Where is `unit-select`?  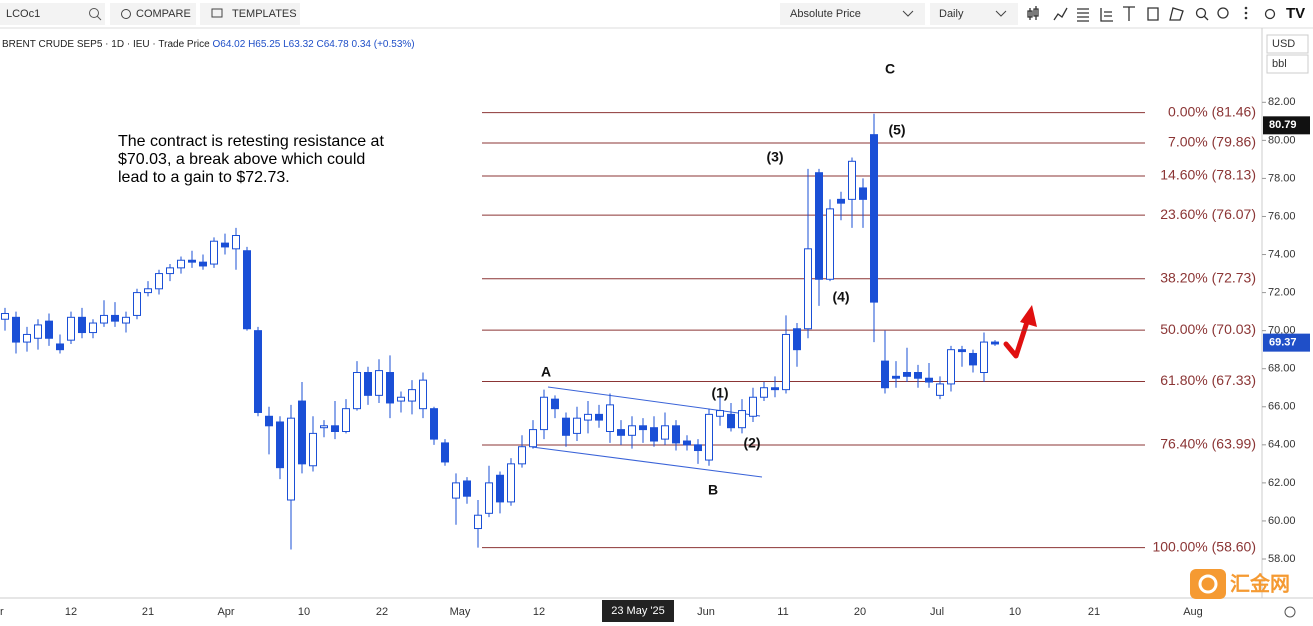
unit-select is located at coordinates (1287, 64).